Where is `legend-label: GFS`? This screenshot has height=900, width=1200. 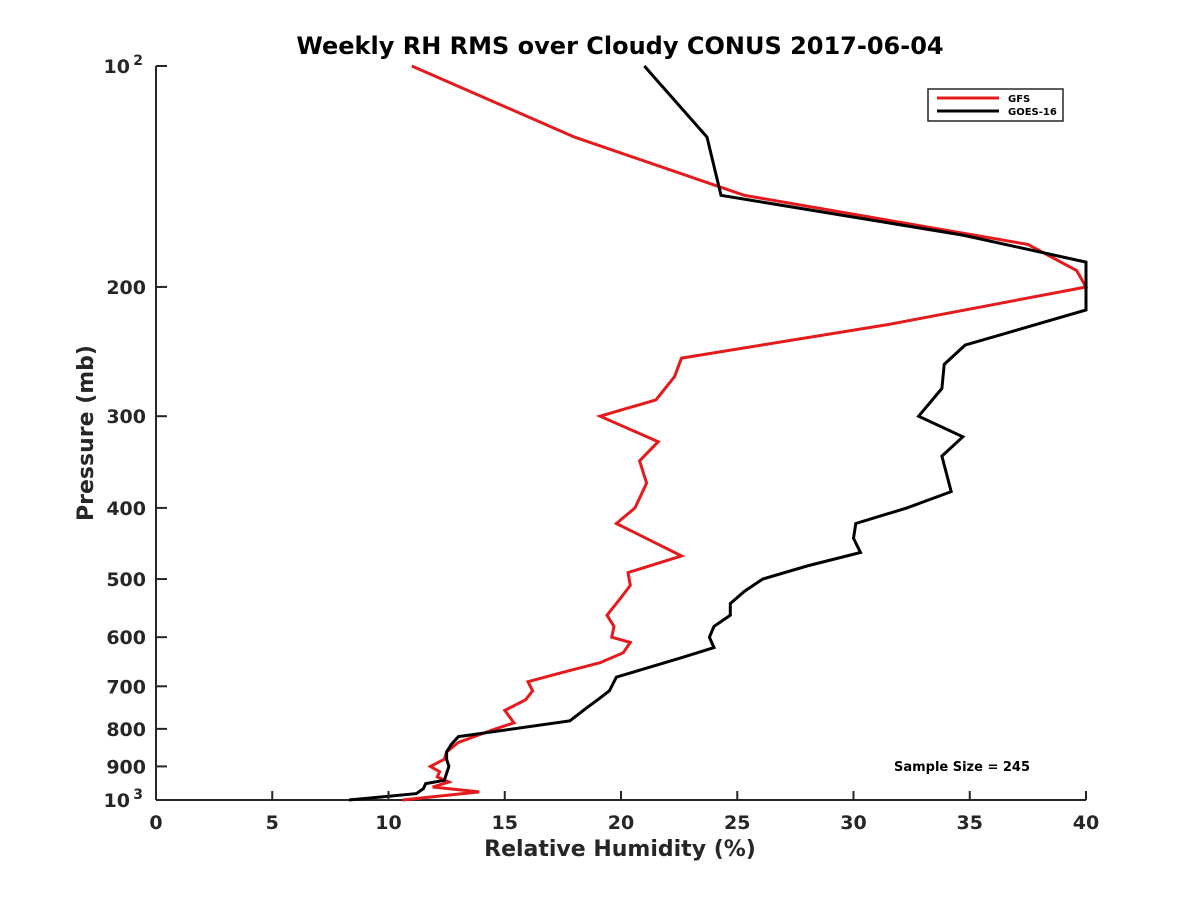
legend-label: GFS is located at coordinates (1019, 99).